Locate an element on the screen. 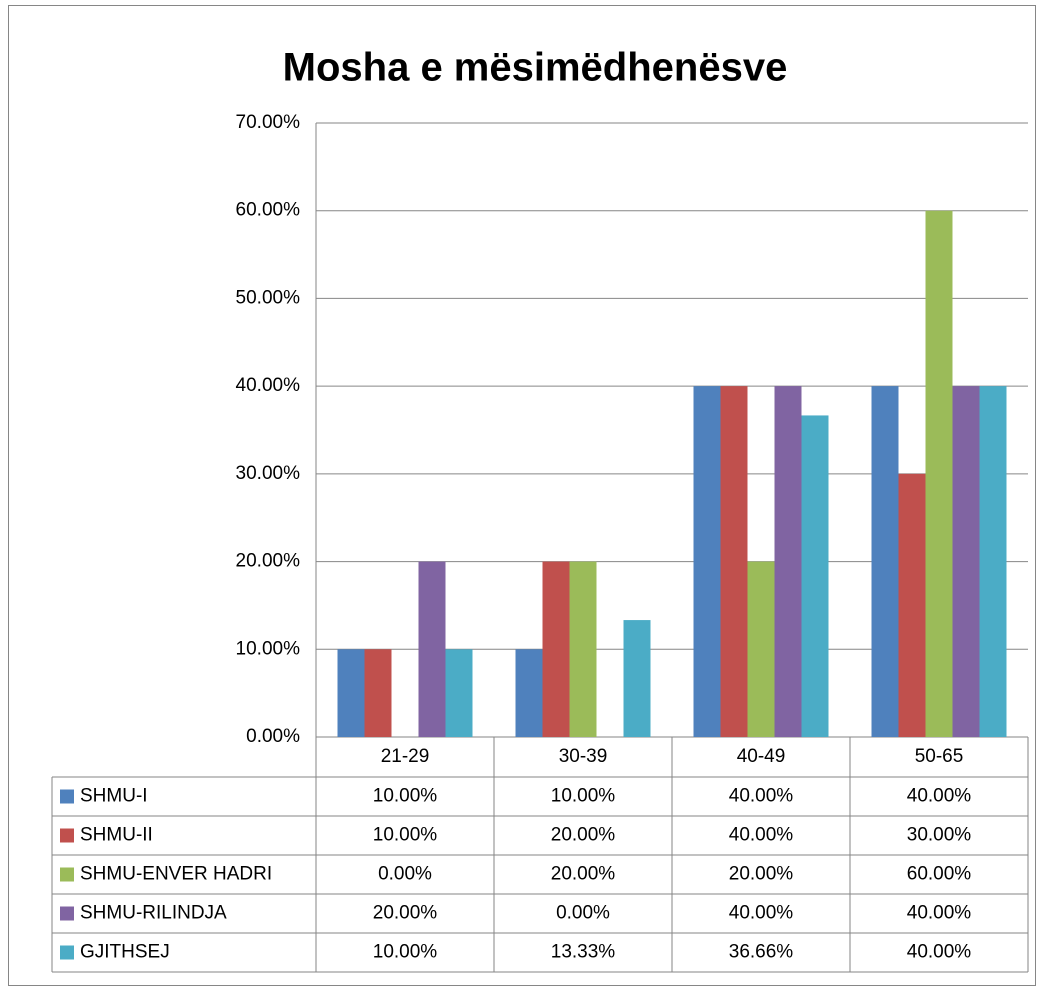  x-tick-label: 50-65 is located at coordinates (939, 756).